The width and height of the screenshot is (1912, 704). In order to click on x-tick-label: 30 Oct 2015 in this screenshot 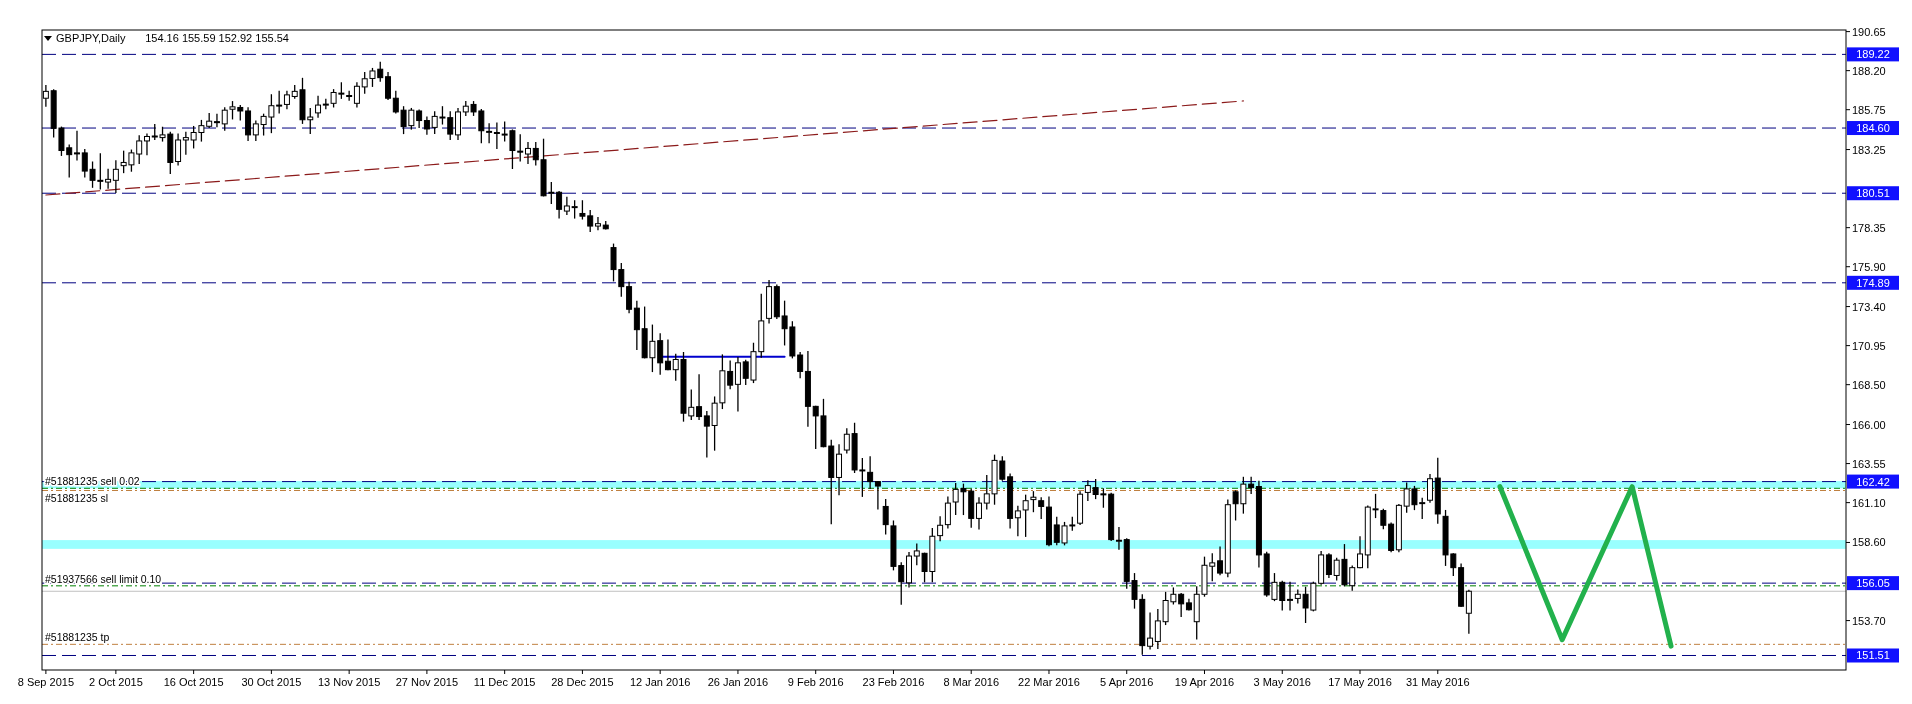, I will do `click(271, 682)`.